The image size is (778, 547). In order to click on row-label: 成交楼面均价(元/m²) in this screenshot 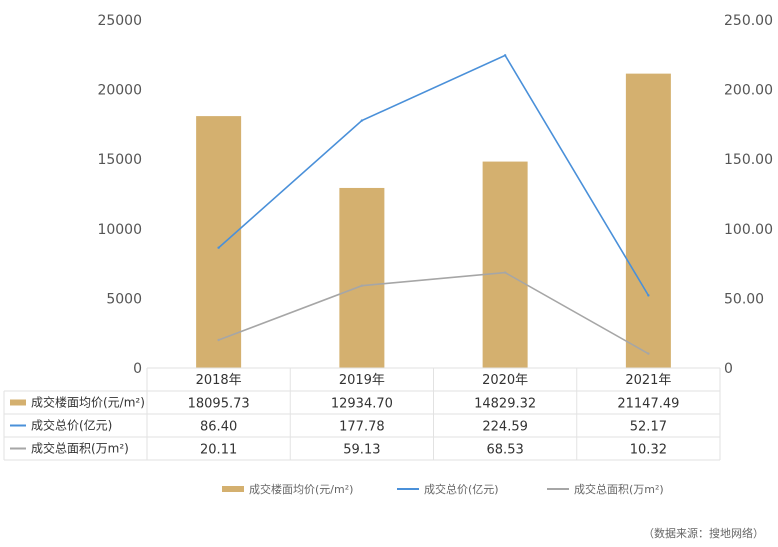, I will do `click(88, 402)`.